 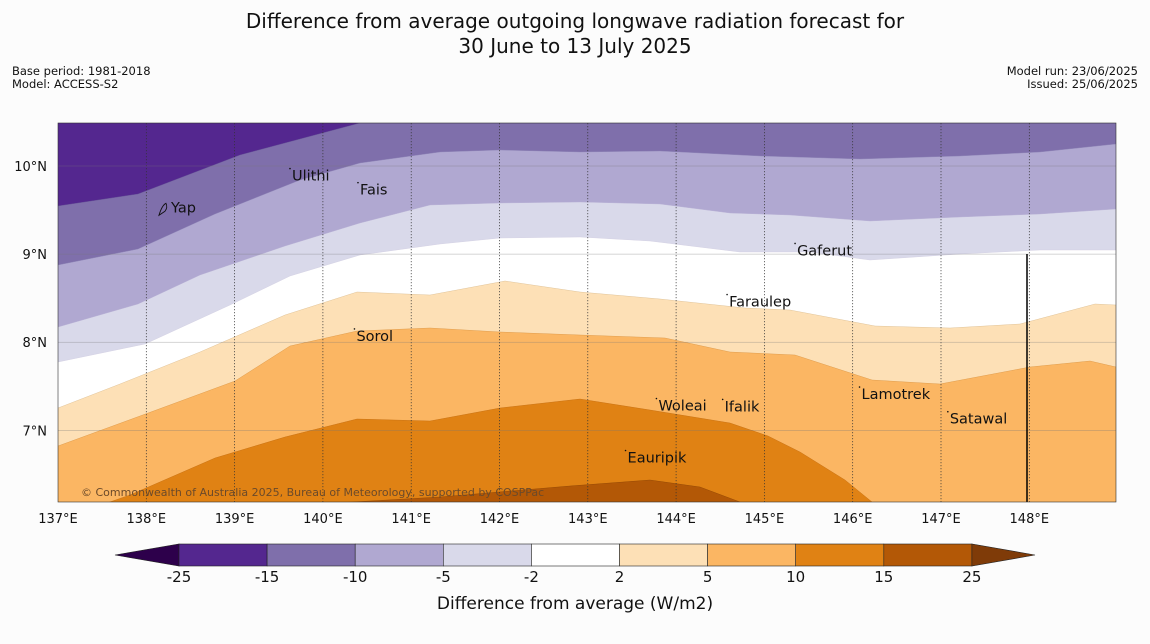 What do you see at coordinates (323, 519) in the screenshot?
I see `lon-tick-label: 140°E` at bounding box center [323, 519].